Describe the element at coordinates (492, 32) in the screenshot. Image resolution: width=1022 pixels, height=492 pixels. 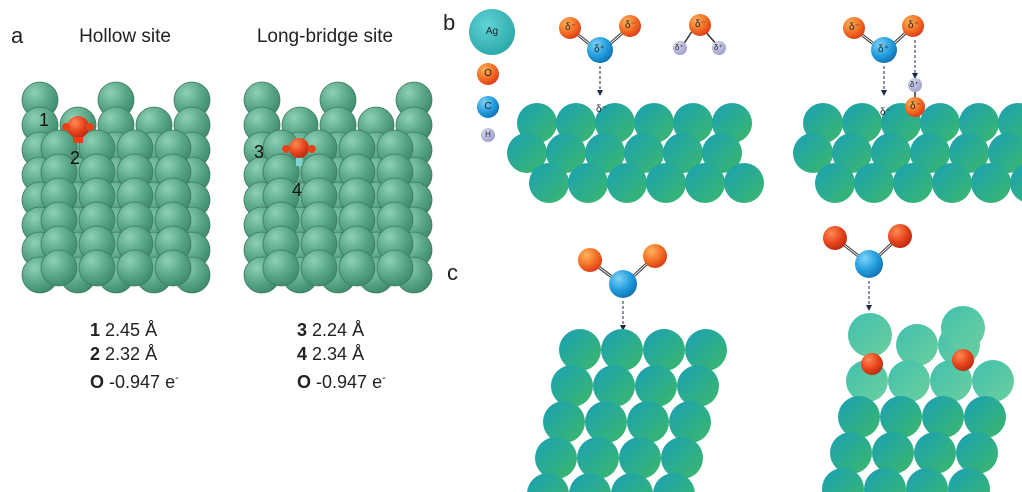
I see `legend-ag-atom` at that location.